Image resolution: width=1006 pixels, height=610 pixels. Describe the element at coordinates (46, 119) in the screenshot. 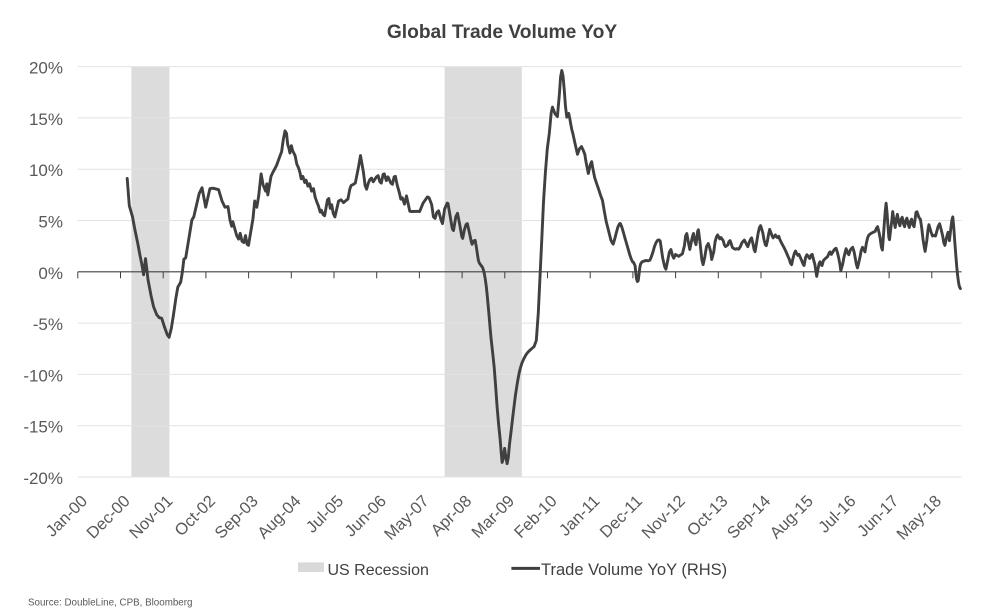

I see `svg-text: 15%` at that location.